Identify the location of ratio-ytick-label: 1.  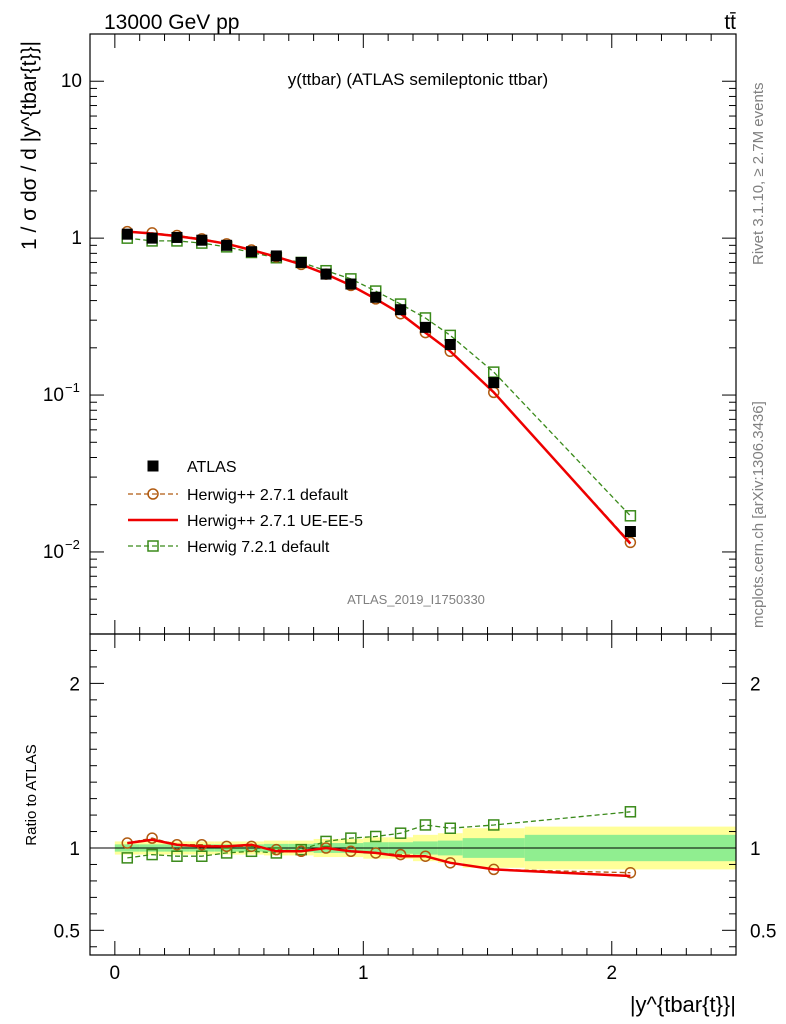
(74, 849).